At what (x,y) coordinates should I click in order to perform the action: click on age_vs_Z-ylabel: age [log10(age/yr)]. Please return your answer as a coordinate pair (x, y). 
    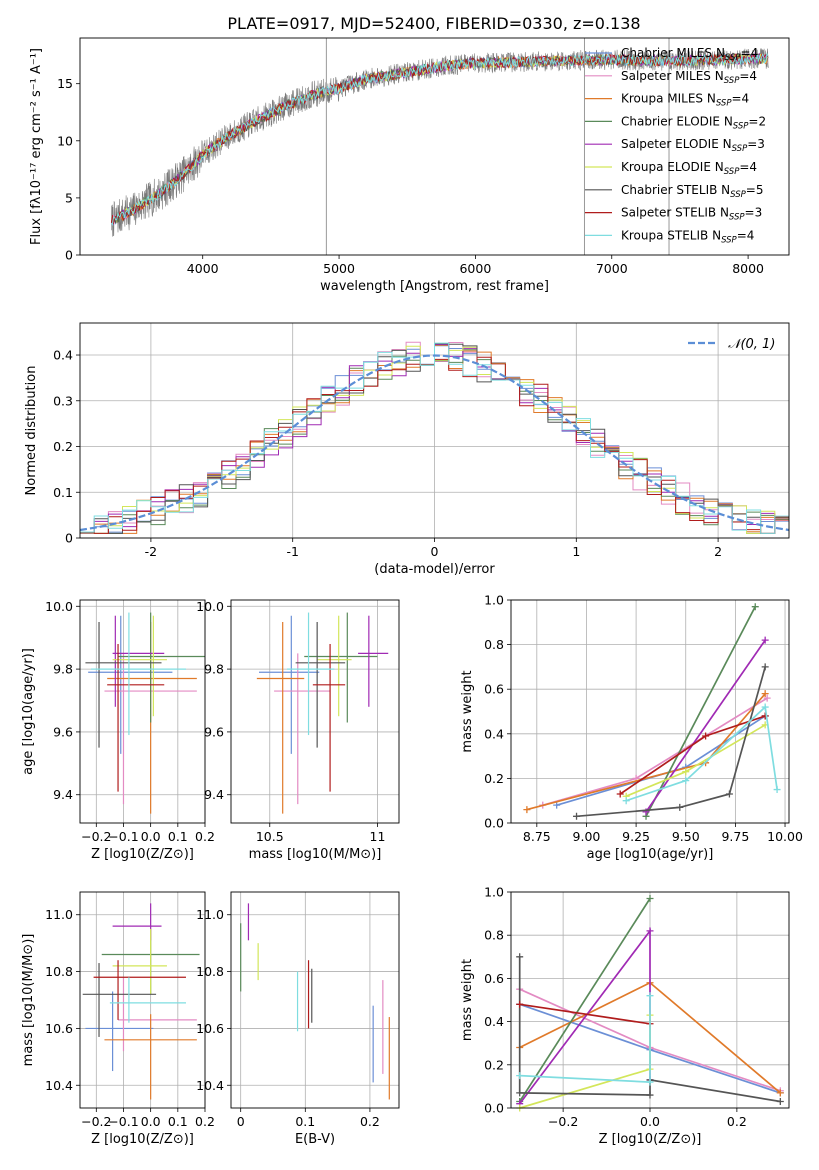
    Looking at the image, I should click on (28, 711).